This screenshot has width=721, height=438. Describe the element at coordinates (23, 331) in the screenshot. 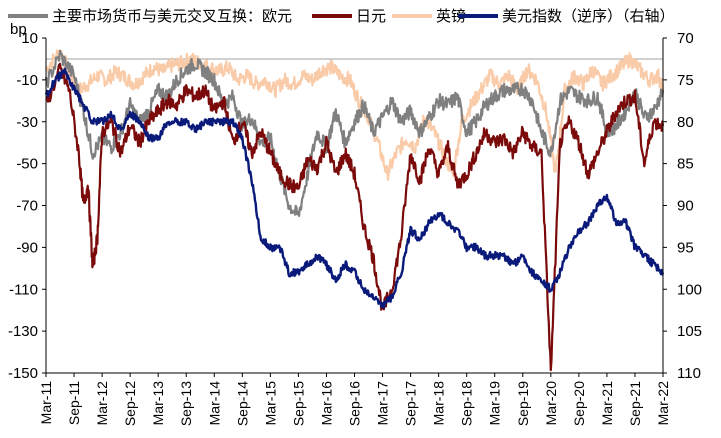

I see `left-tick-label: -130` at that location.